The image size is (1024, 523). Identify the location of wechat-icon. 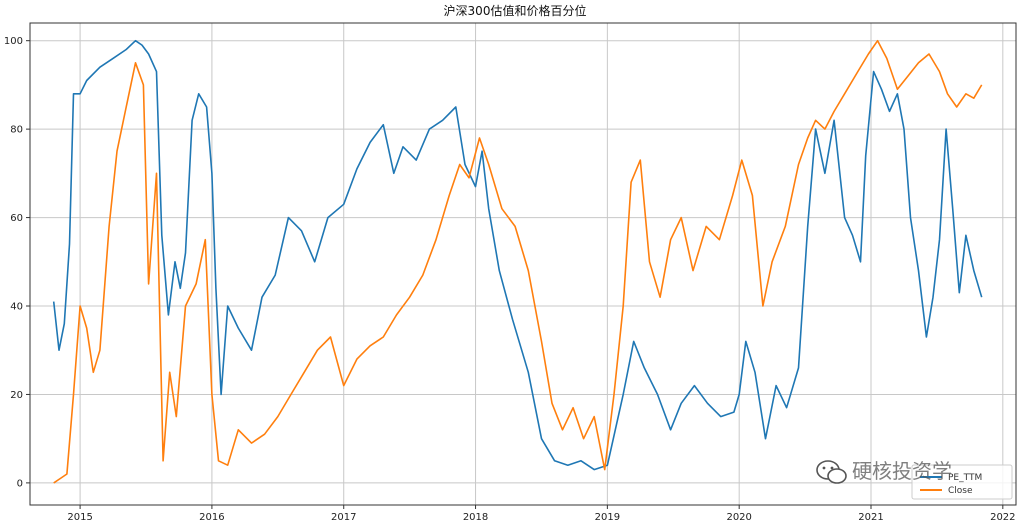
(831, 472).